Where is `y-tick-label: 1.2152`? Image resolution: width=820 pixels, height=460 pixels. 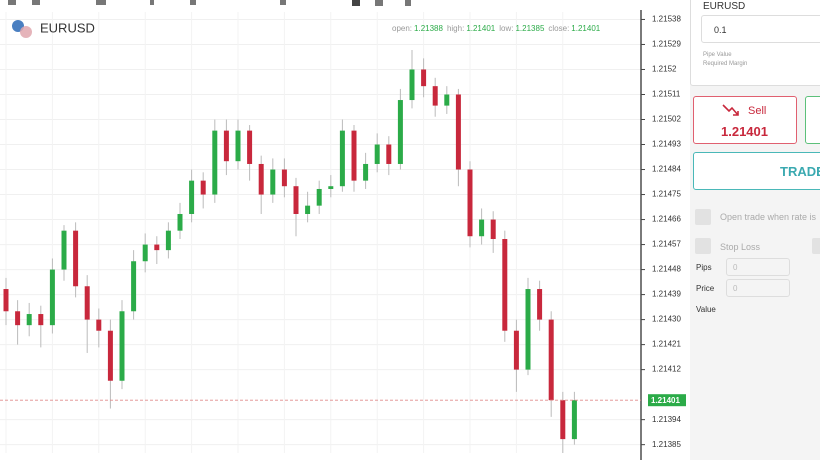 y-tick-label: 1.2152 is located at coordinates (664, 69).